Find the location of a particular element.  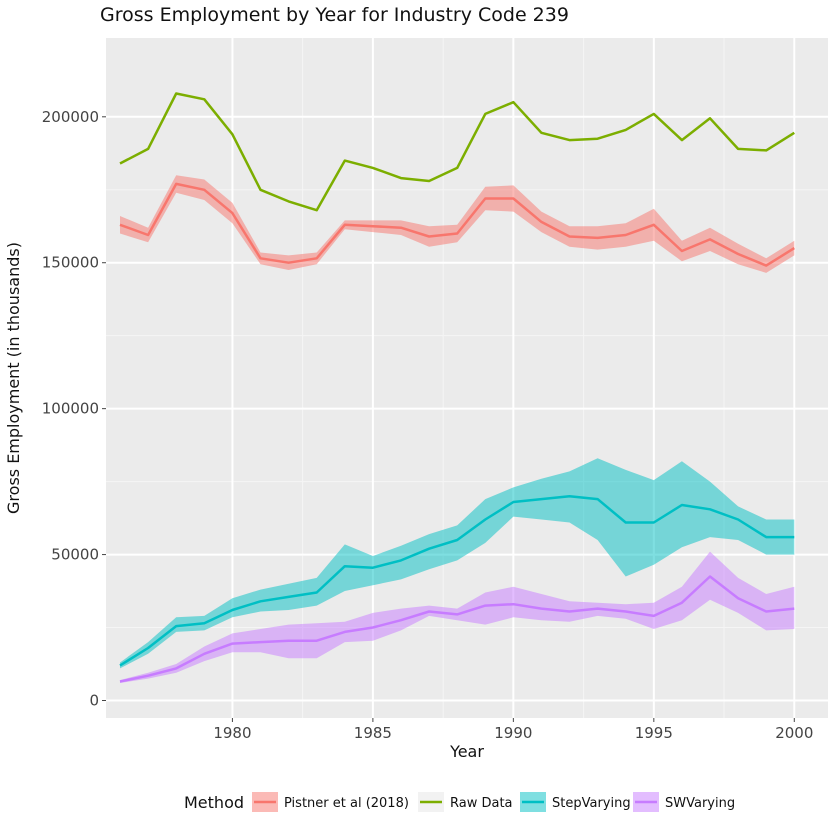

legend-key-raw-data: Raw Data is located at coordinates (465, 802).